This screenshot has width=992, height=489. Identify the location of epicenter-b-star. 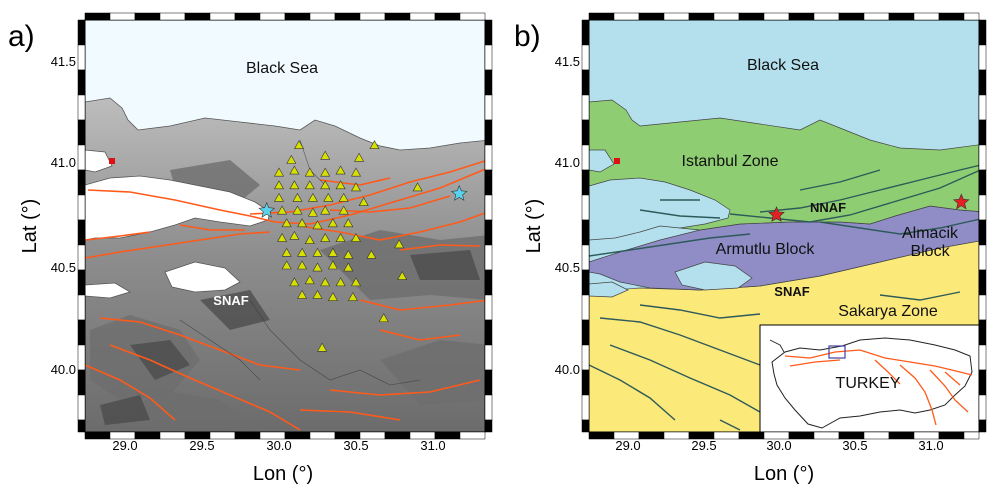
(776, 214).